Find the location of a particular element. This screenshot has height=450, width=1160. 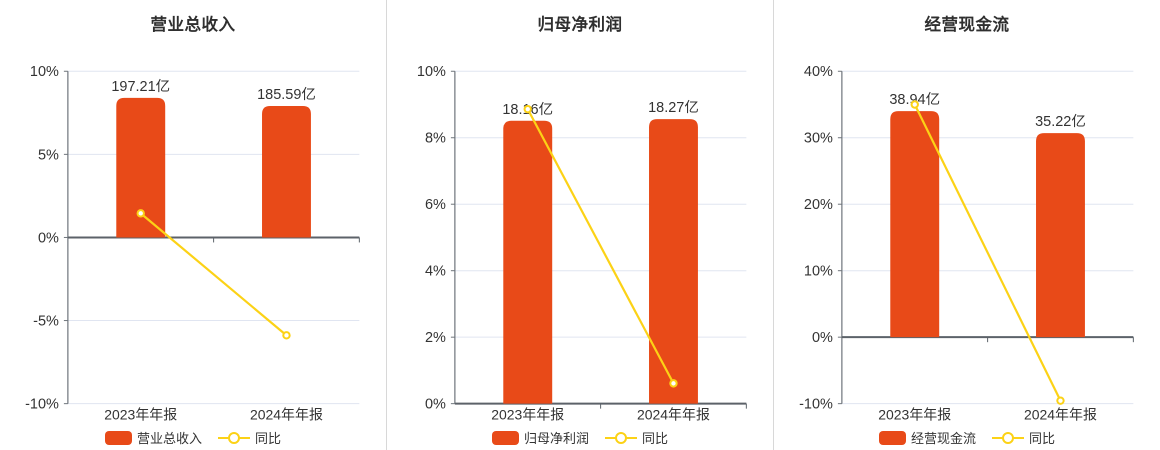

chart-legend: 归母净利润 同比 is located at coordinates (580, 437).